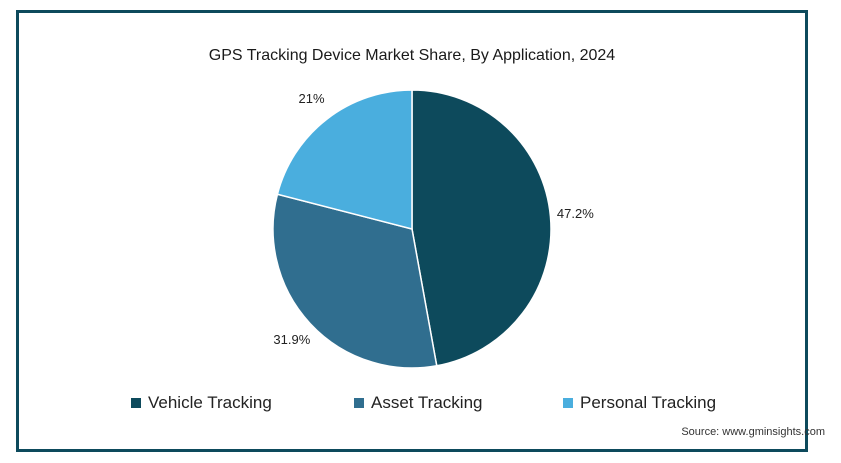 Image resolution: width=841 pixels, height=463 pixels. Describe the element at coordinates (427, 402) in the screenshot. I see `legend-label-asset-tracking: Asset Tracking` at that location.